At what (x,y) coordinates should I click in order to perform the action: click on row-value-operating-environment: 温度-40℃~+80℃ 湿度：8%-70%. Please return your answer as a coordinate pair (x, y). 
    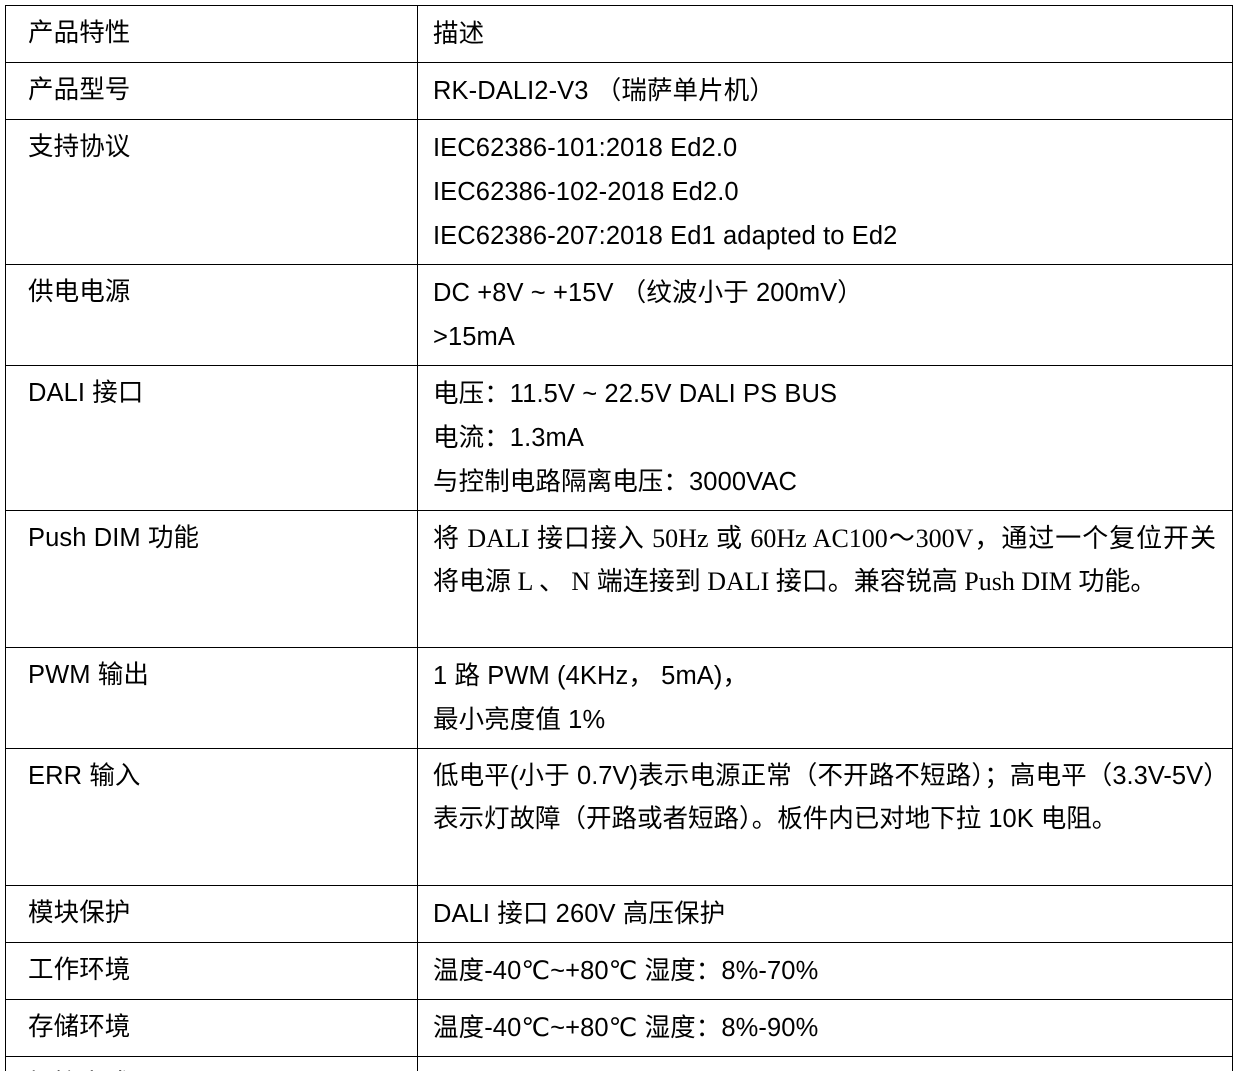
    Looking at the image, I should click on (825, 971).